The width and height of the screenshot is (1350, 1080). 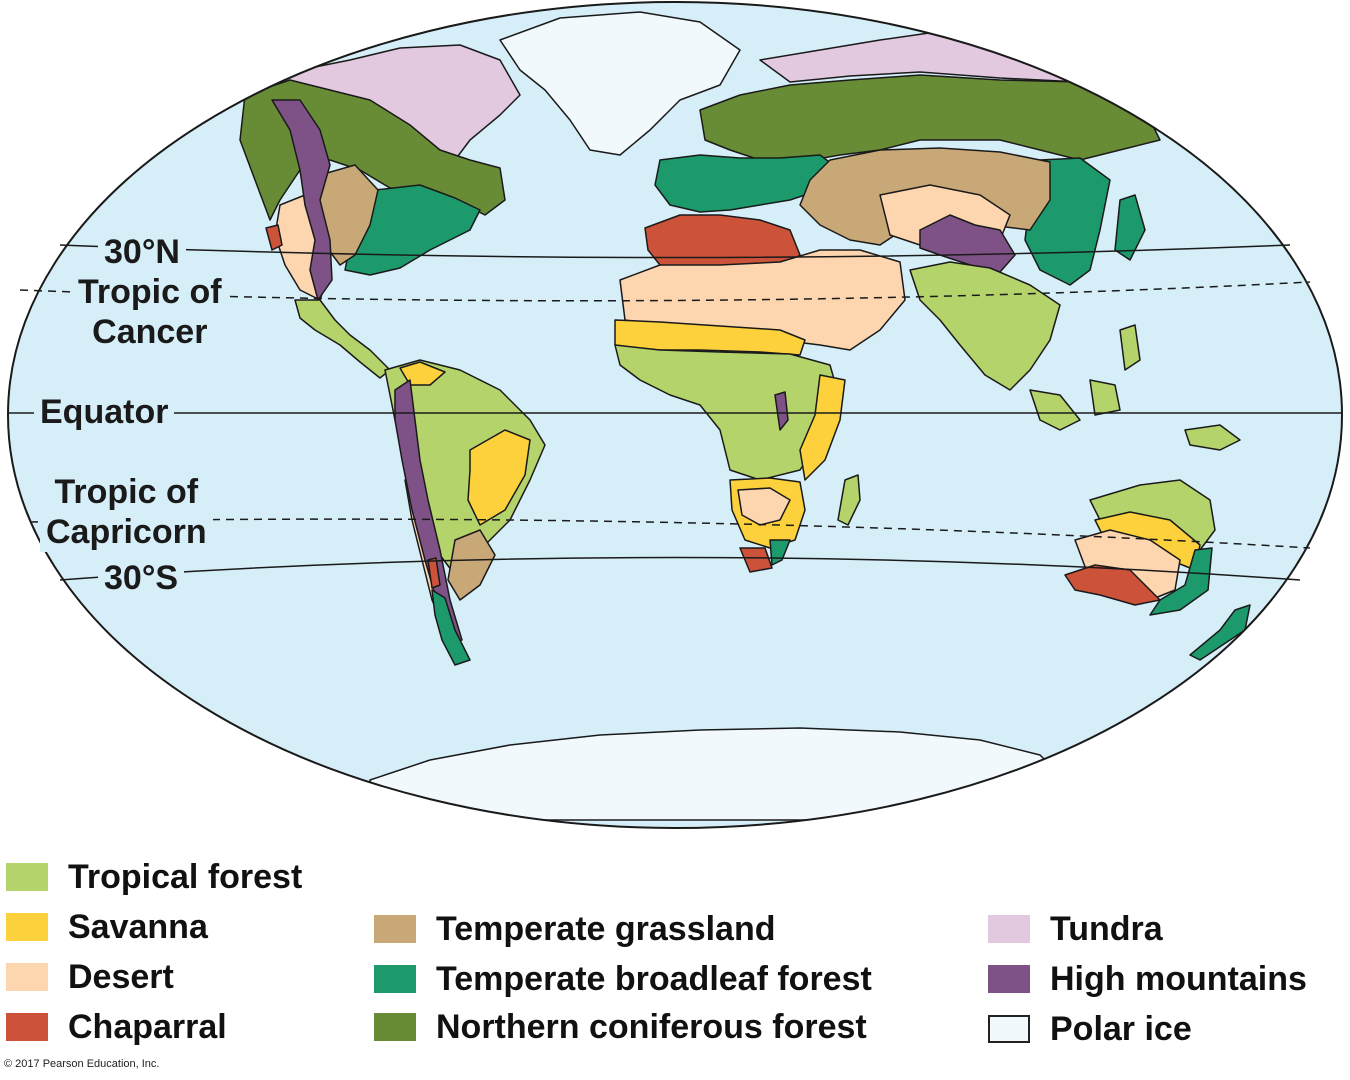 I want to click on south-africa-chaparral, so click(x=756, y=560).